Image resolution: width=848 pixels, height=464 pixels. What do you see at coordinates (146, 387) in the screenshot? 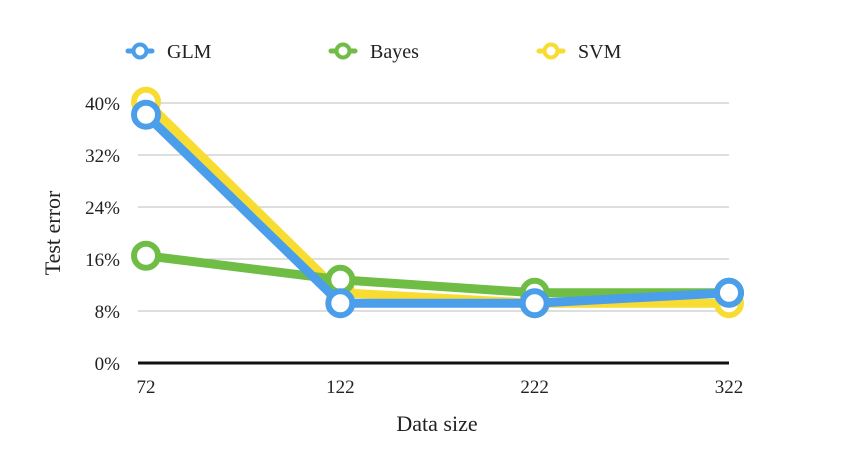
I see `x-tick-label: 72` at bounding box center [146, 387].